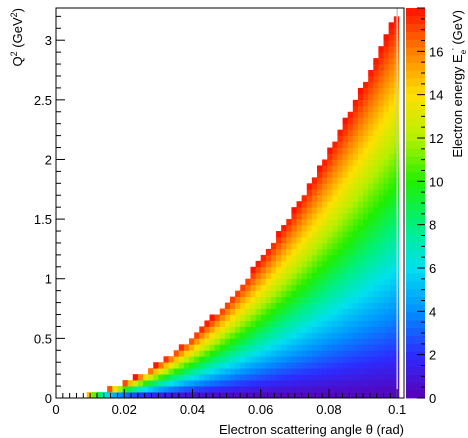 This screenshot has height=438, width=468. I want to click on colorbar-title: Electron energy Ee' (GeV), so click(459, 84).